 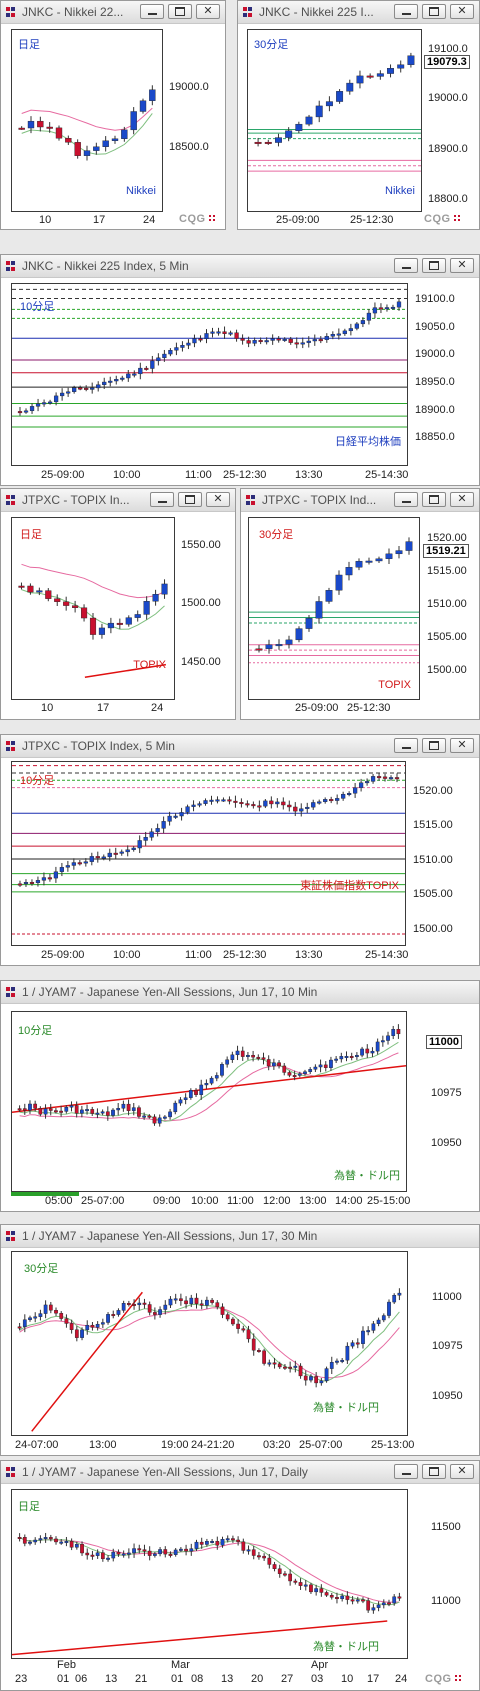 What do you see at coordinates (373, 1679) in the screenshot?
I see `x-tick-label: 17` at bounding box center [373, 1679].